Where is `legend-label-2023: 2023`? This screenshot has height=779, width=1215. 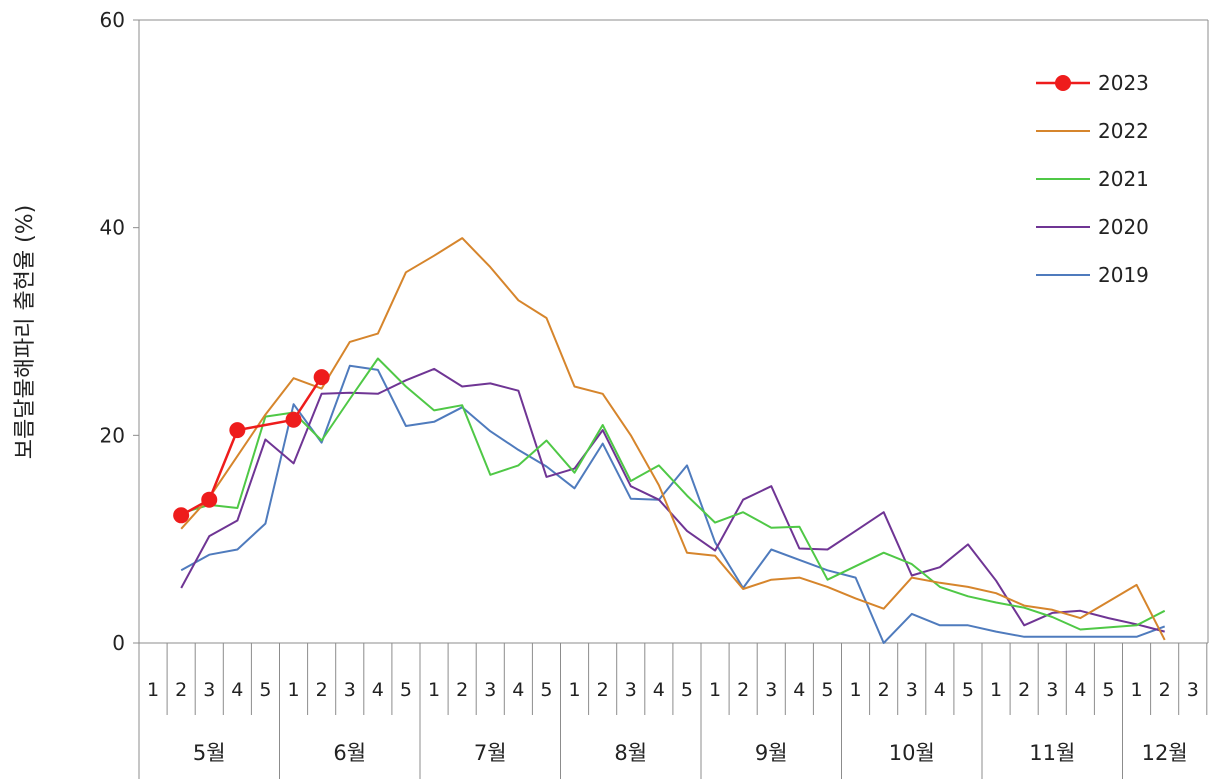
legend-label-2023: 2023 is located at coordinates (1123, 83).